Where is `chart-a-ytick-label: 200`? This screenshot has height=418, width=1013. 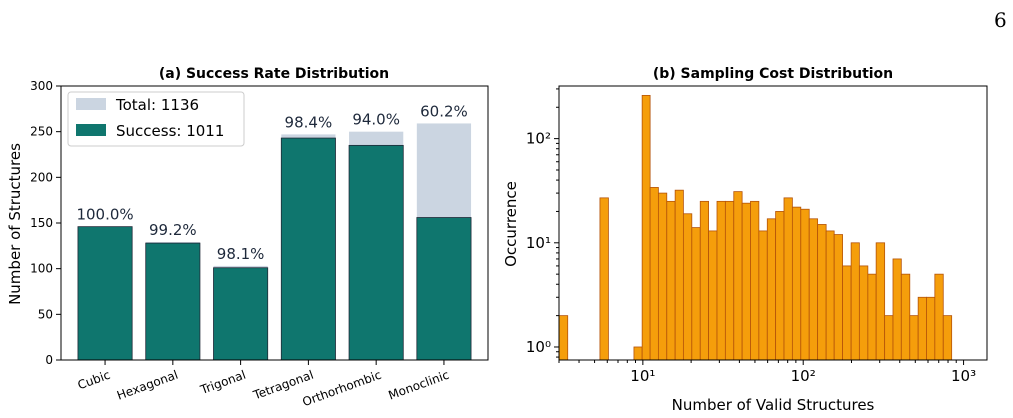
chart-a-ytick-label: 200 is located at coordinates (41, 177).